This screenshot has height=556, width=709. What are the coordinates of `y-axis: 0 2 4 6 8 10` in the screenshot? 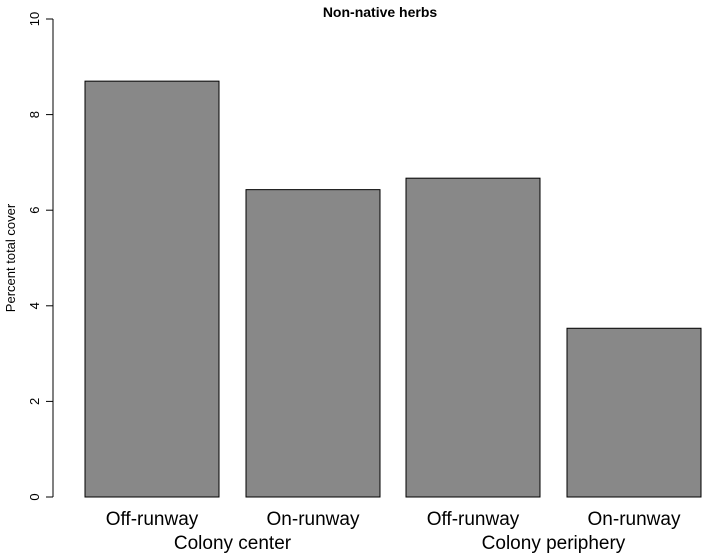 It's located at (40, 256).